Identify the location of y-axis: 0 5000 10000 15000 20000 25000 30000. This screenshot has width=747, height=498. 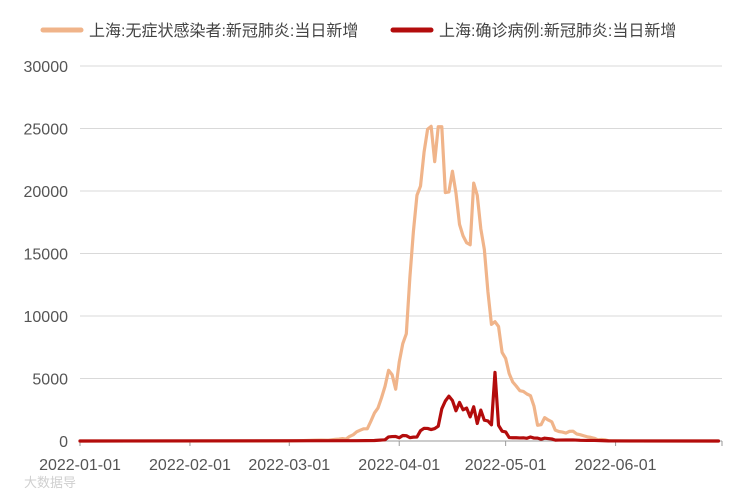
(46, 255).